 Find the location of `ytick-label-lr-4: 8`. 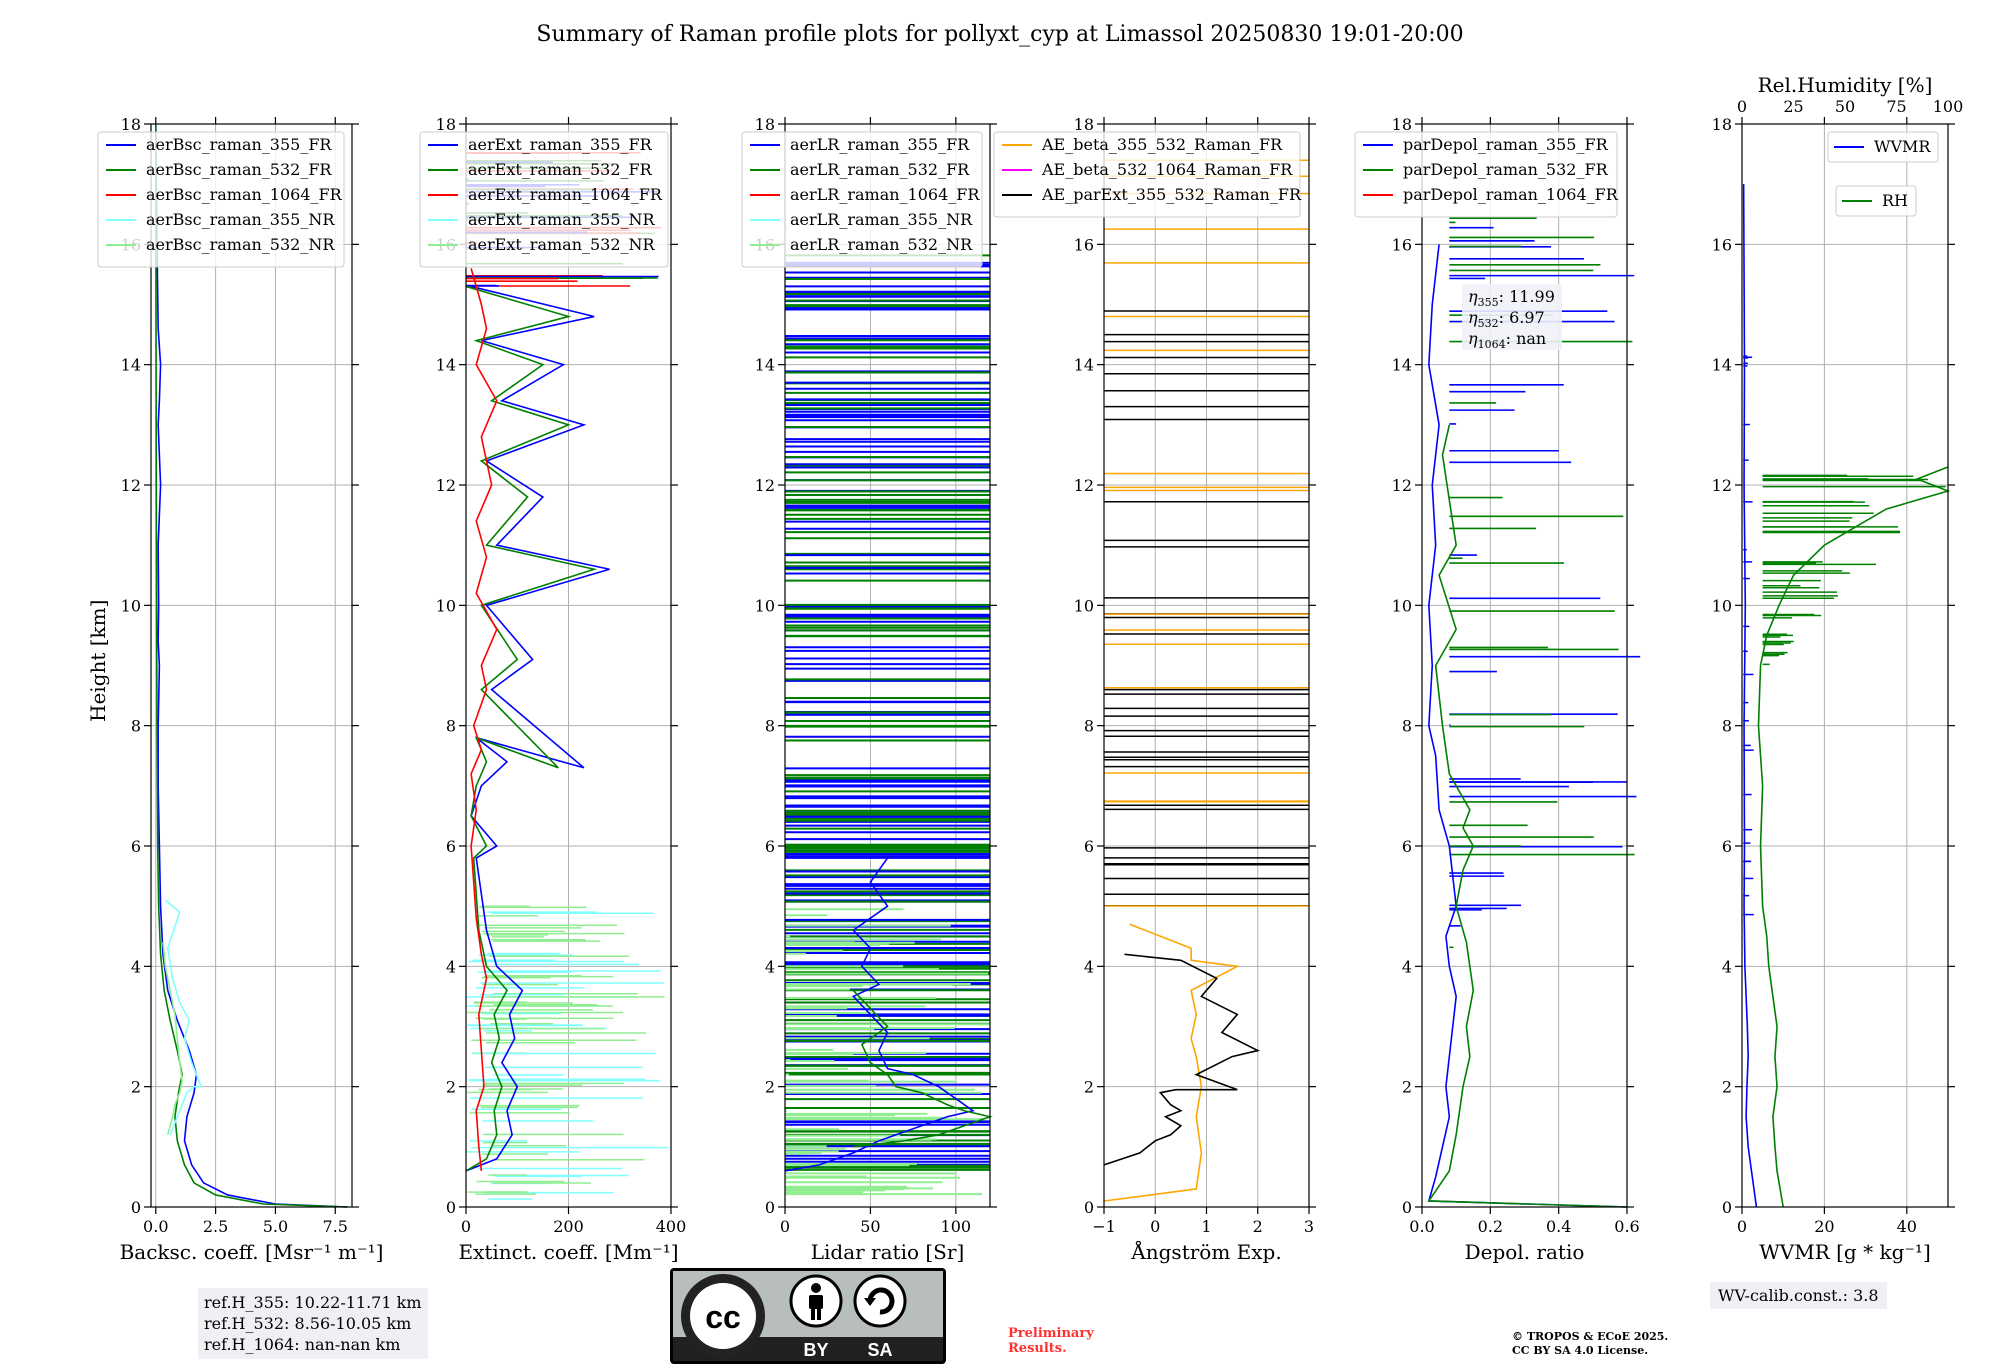

ytick-label-lr-4: 8 is located at coordinates (770, 726).